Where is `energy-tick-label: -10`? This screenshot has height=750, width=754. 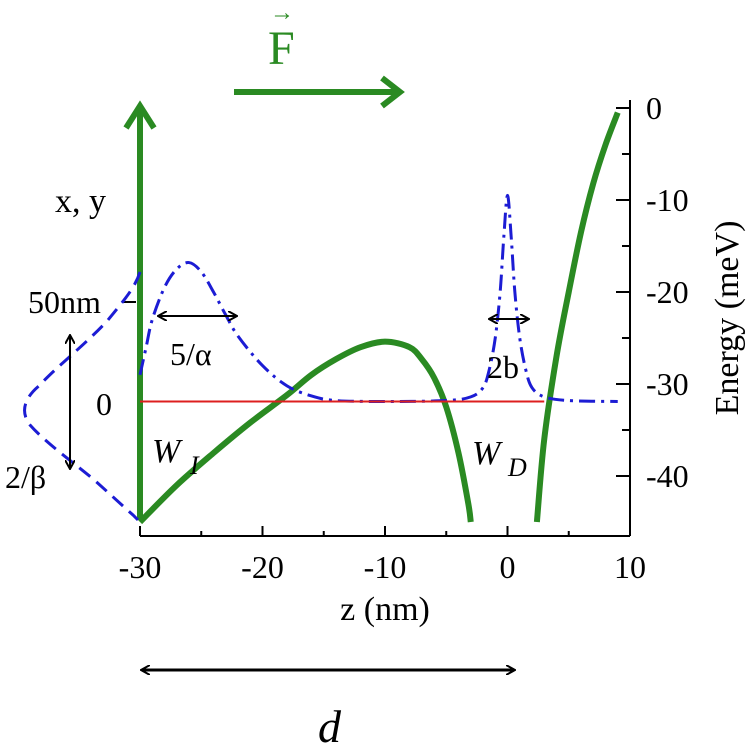 energy-tick-label: -10 is located at coordinates (667, 200).